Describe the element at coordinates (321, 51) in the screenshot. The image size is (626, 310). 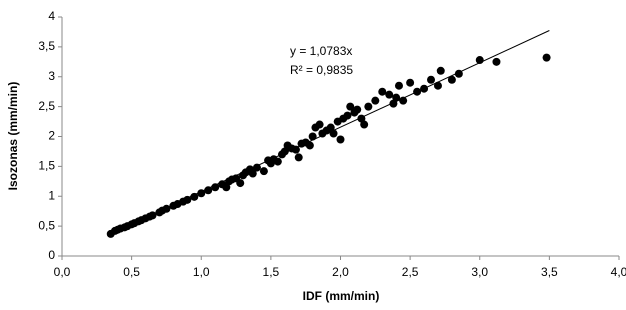
I see `trendline-equation: y = 1,0783x` at that location.